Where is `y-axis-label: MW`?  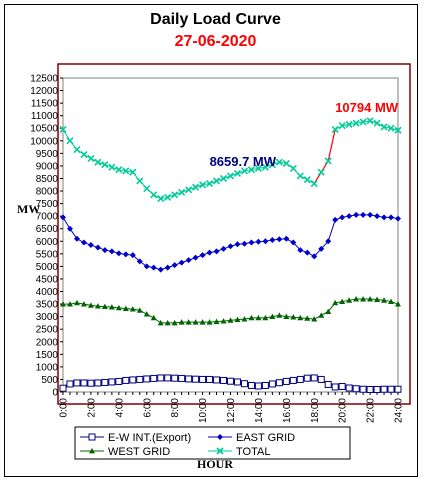 y-axis-label: MW is located at coordinates (28, 209).